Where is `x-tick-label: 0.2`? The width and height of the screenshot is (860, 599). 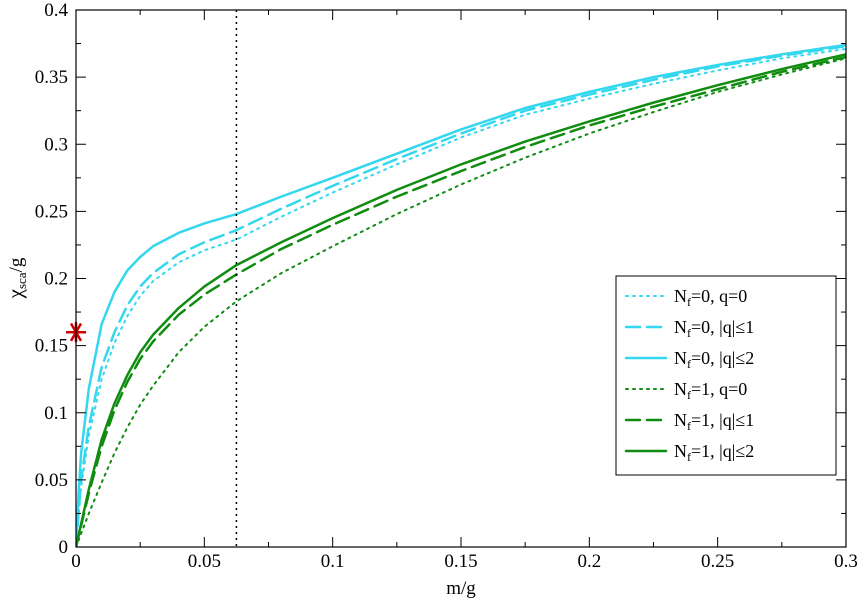 x-tick-label: 0.2 is located at coordinates (589, 561).